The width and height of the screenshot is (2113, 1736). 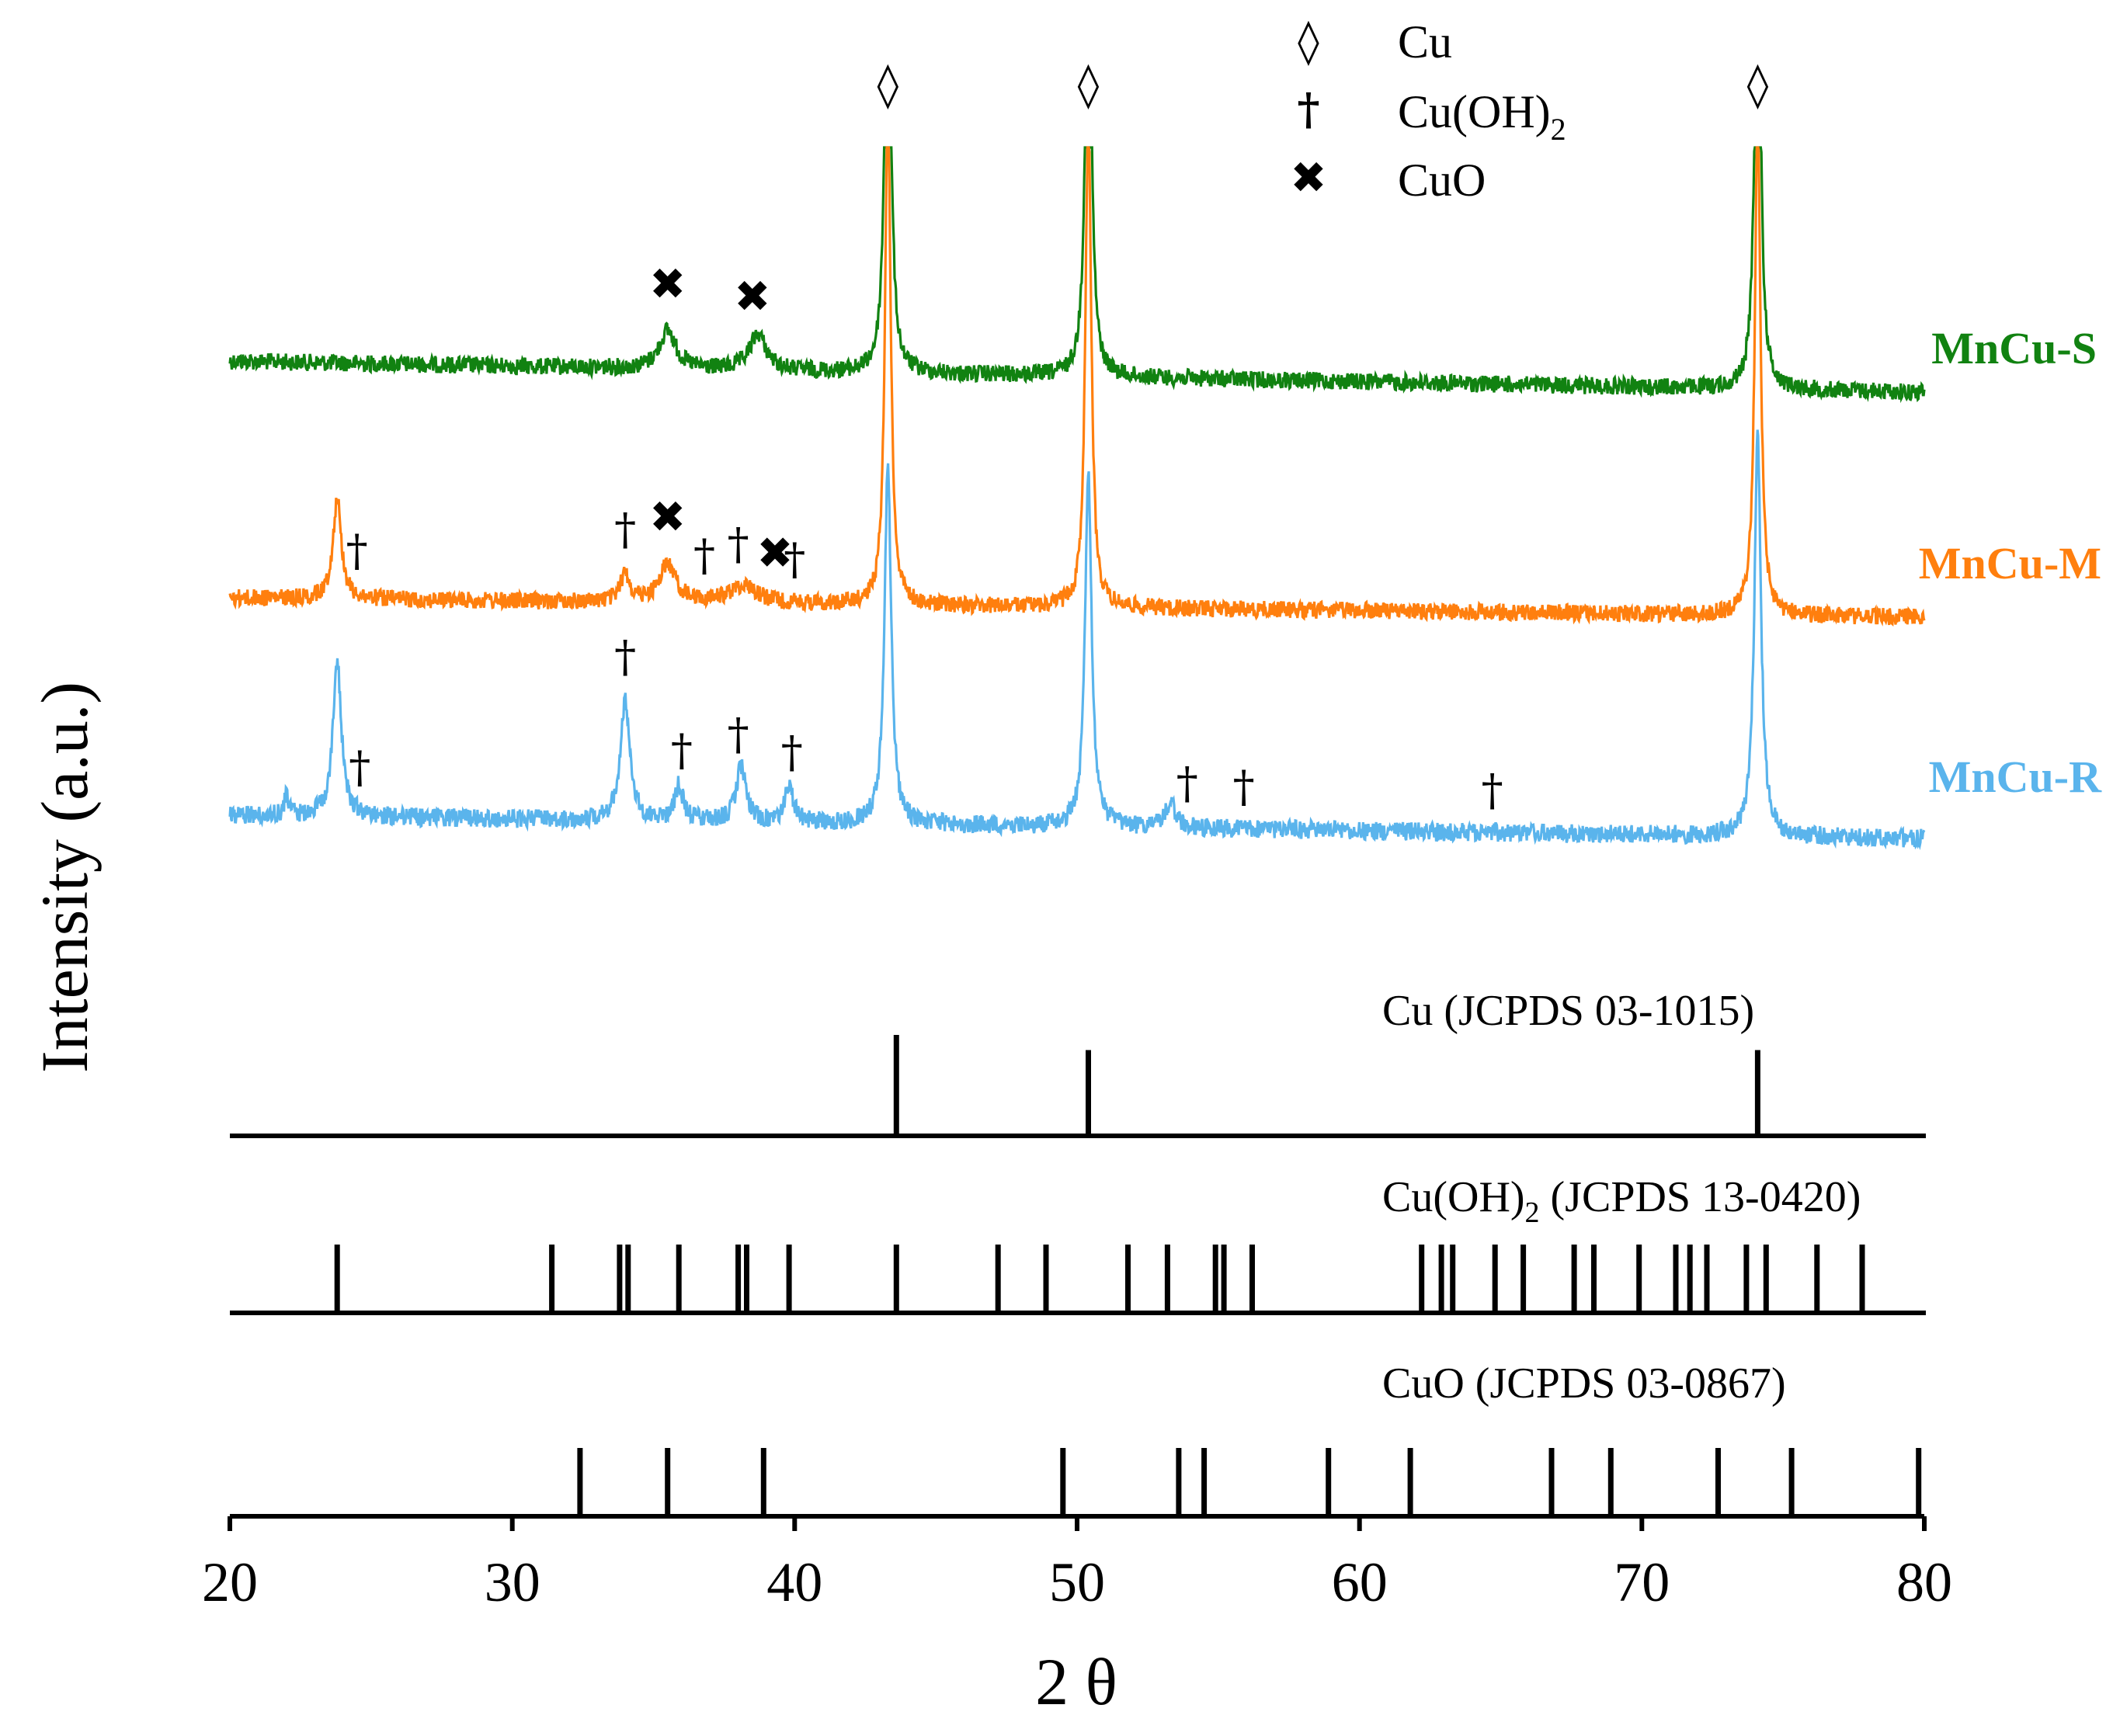 I want to click on reference-label-cuo: CuO (JCPDS 03-0867), so click(x=1584, y=1383).